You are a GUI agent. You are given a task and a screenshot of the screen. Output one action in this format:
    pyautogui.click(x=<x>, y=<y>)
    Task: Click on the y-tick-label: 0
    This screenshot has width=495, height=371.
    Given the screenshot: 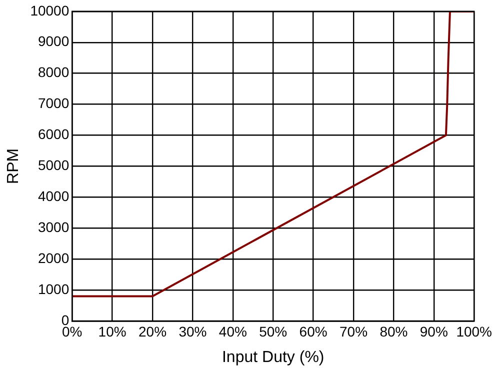 What is the action you would take?
    pyautogui.click(x=65, y=320)
    